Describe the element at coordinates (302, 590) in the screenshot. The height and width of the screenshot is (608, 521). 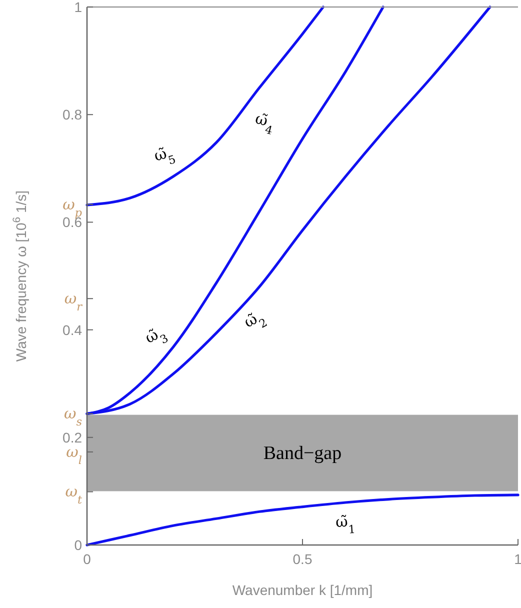
I see `x-axis-title: Wavenumber k [1/mm]` at that location.